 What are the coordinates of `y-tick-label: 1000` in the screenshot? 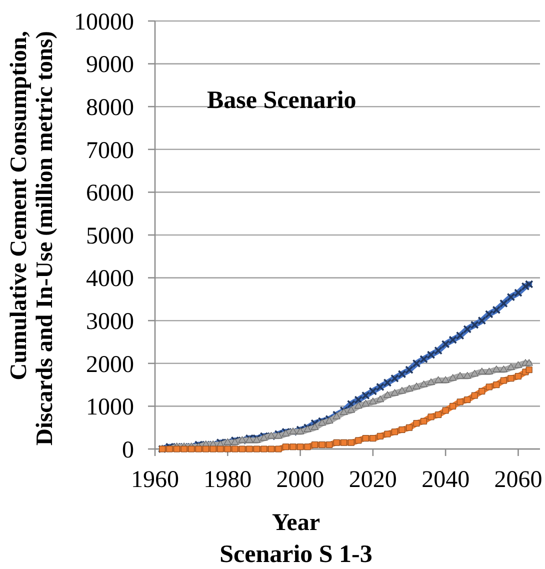 It's located at (110, 407).